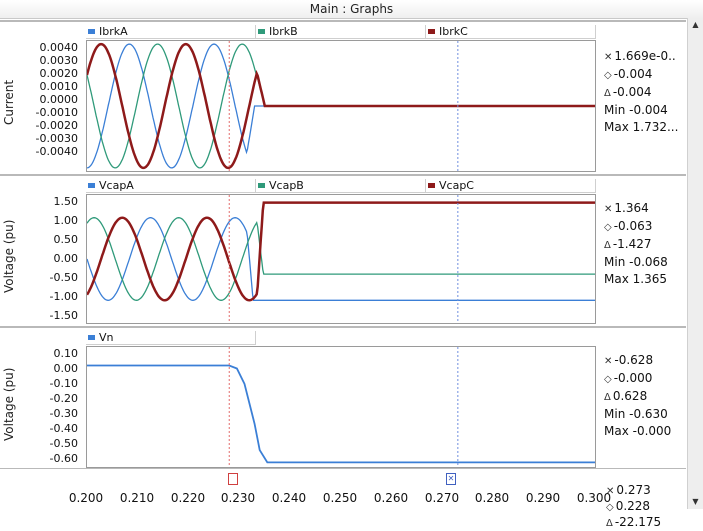 The width and height of the screenshot is (703, 531). I want to click on marker-handle-x: ✕, so click(451, 479).